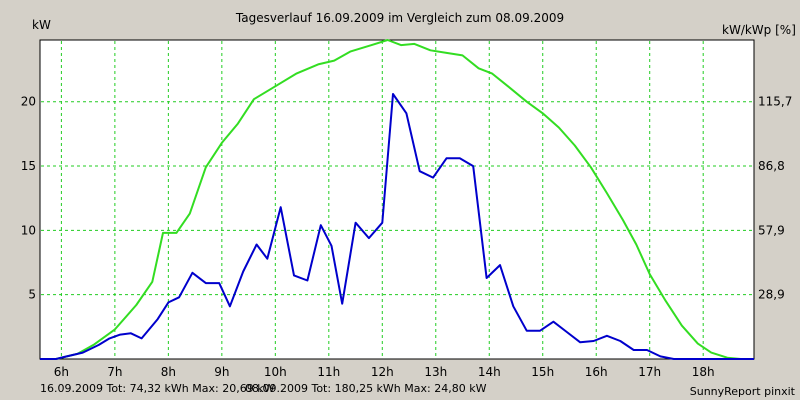  What do you see at coordinates (382, 372) in the screenshot?
I see `x-tick-label: 12h` at bounding box center [382, 372].